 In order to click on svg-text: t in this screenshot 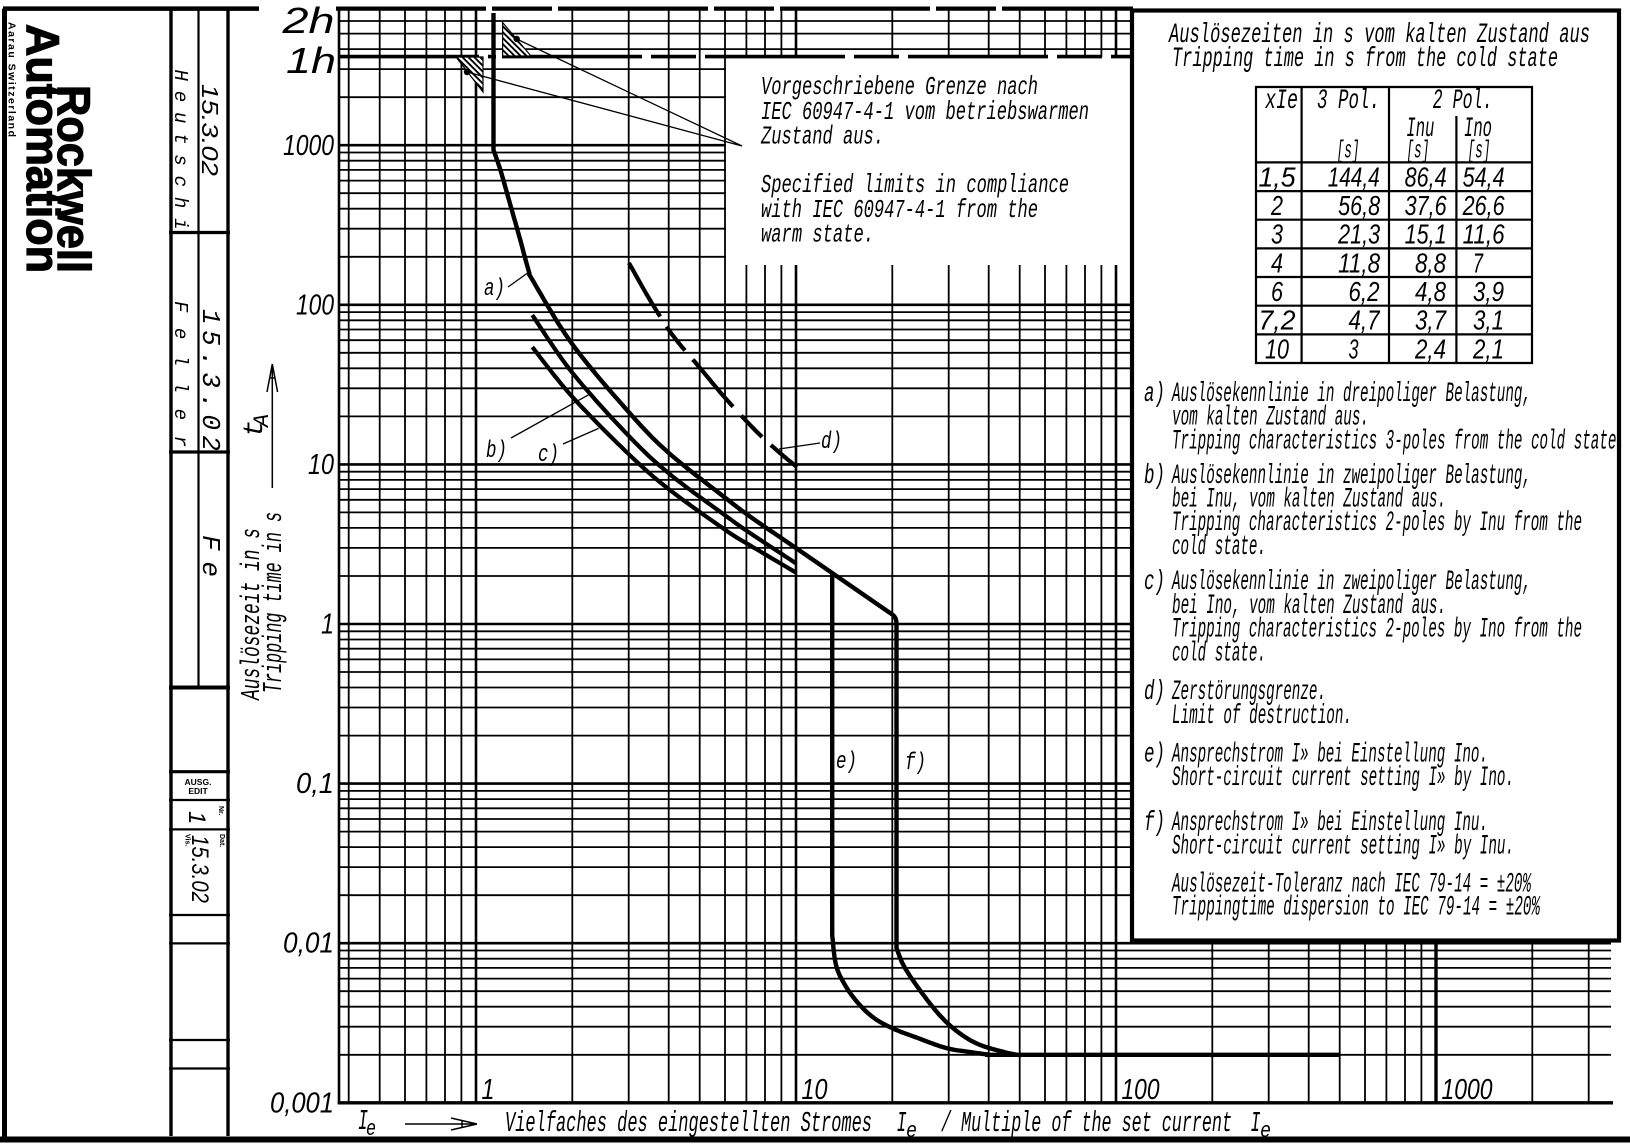, I will do `click(255, 428)`.